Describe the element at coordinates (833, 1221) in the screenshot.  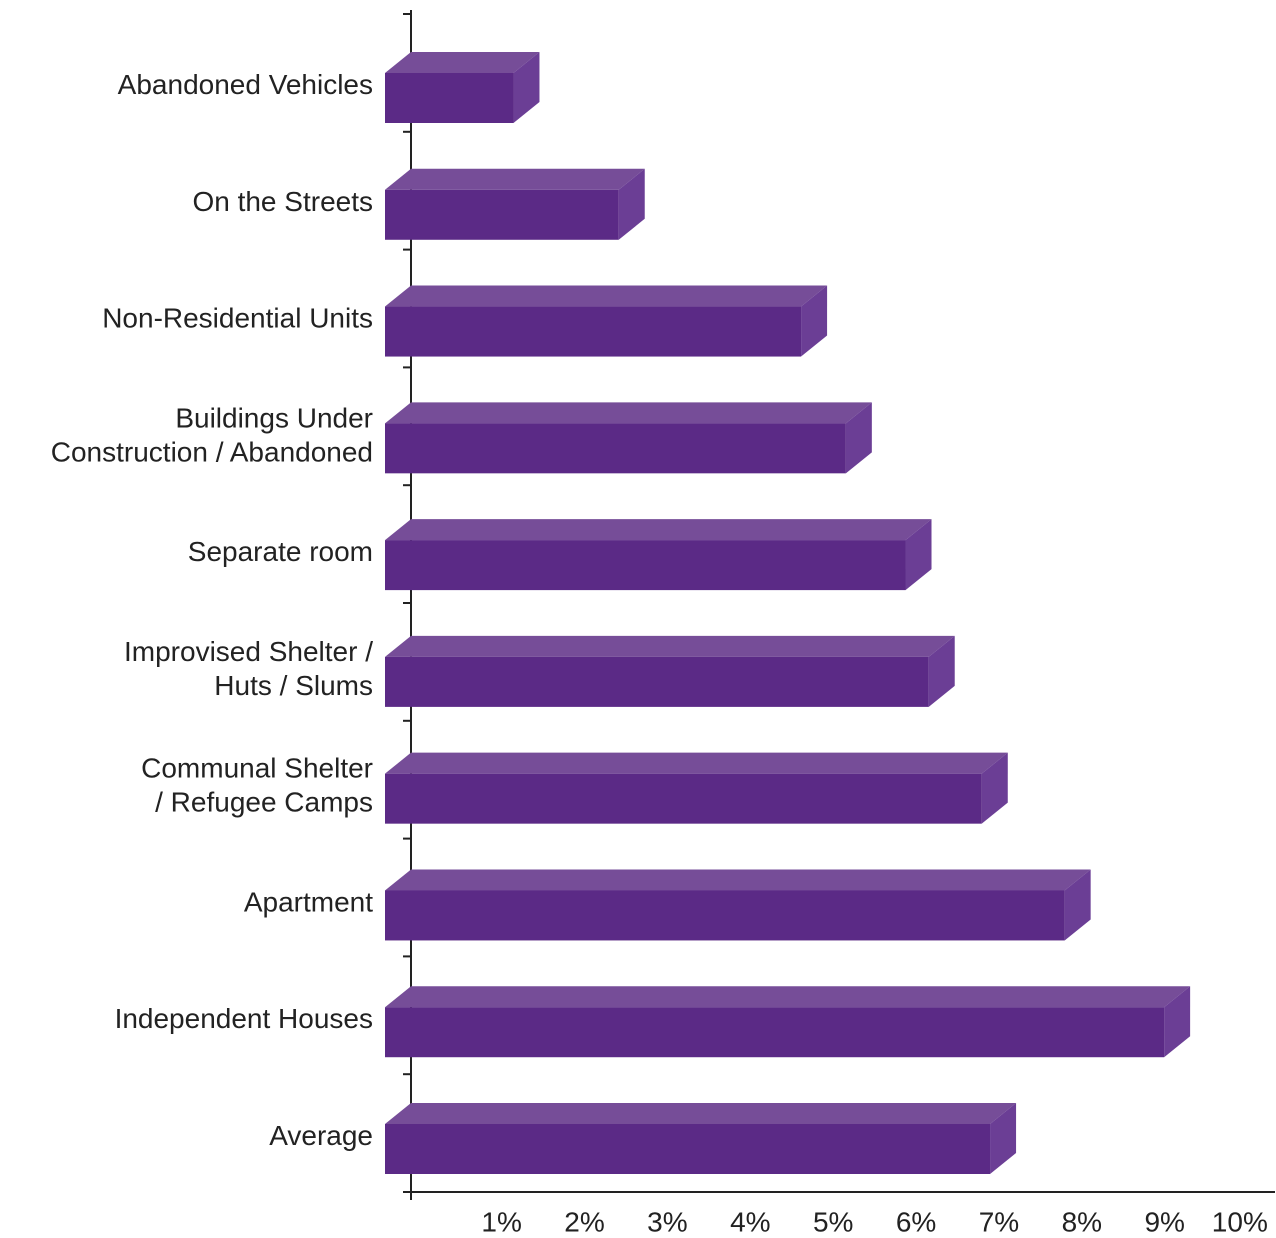
I see `x-tick-label: 5%` at that location.